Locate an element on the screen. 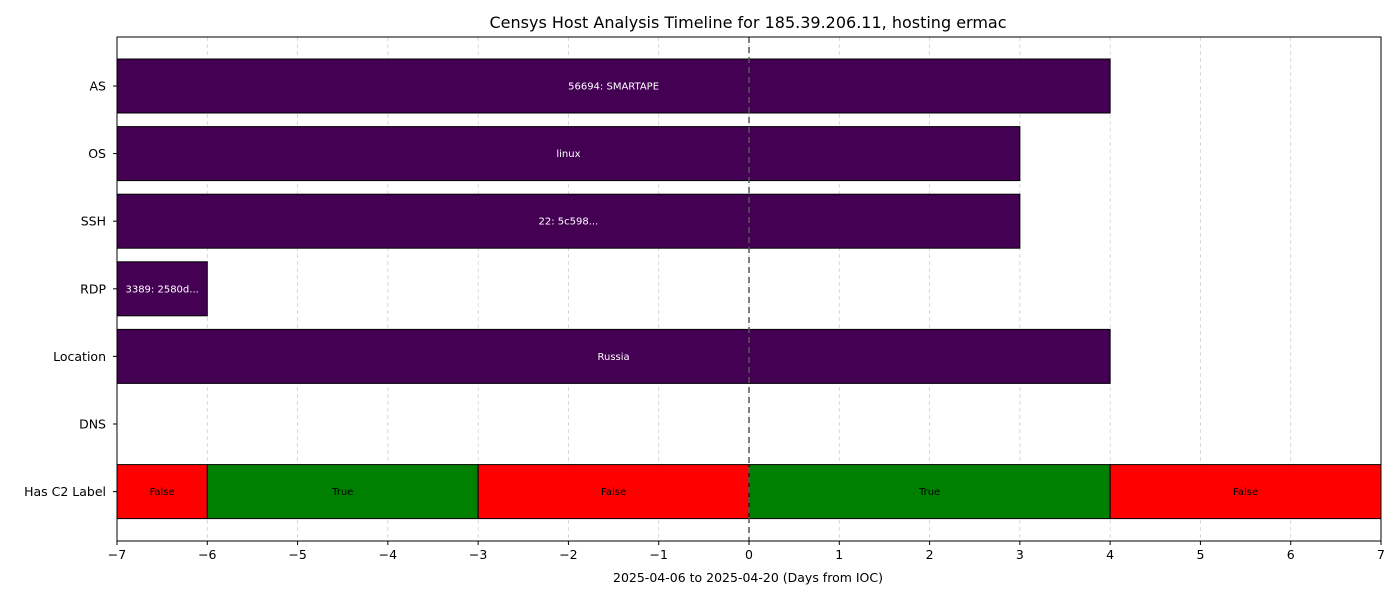 Image resolution: width=1400 pixels, height=600 pixels. y-tick-label: Location is located at coordinates (79, 356).